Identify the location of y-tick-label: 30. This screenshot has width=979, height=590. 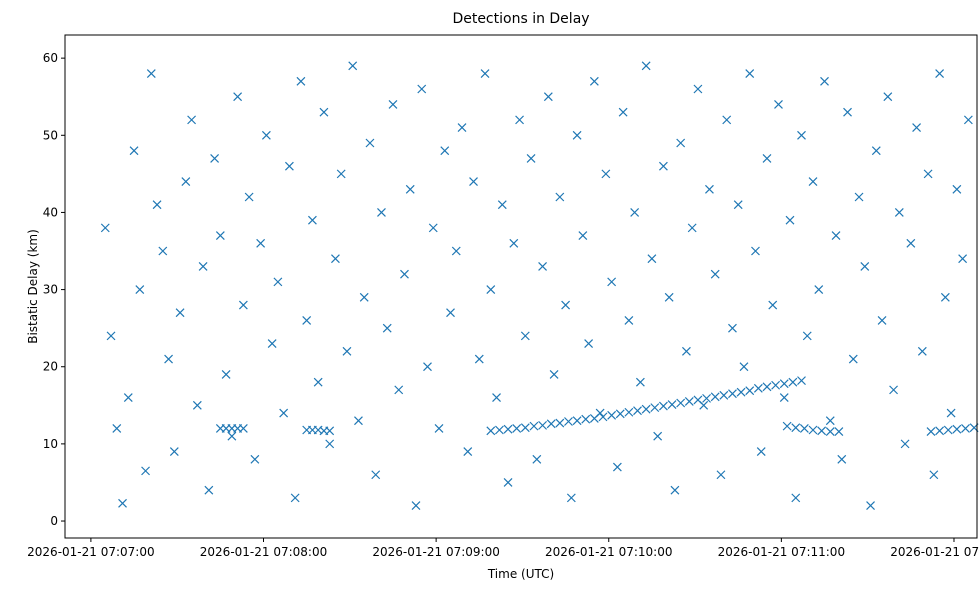
(50, 290).